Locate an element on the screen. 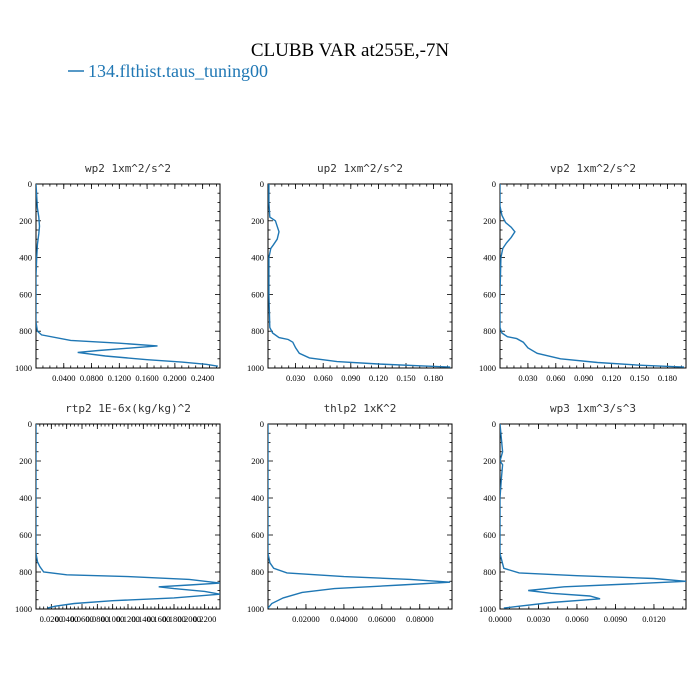 The height and width of the screenshot is (700, 700). x-tick-label: 0.0200 is located at coordinates (51, 619).